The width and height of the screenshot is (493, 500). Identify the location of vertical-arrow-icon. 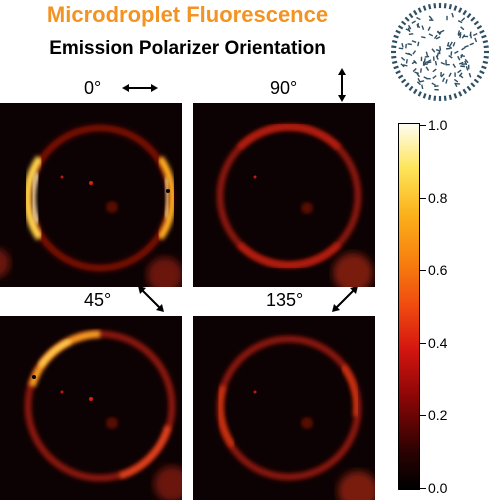
(342, 85).